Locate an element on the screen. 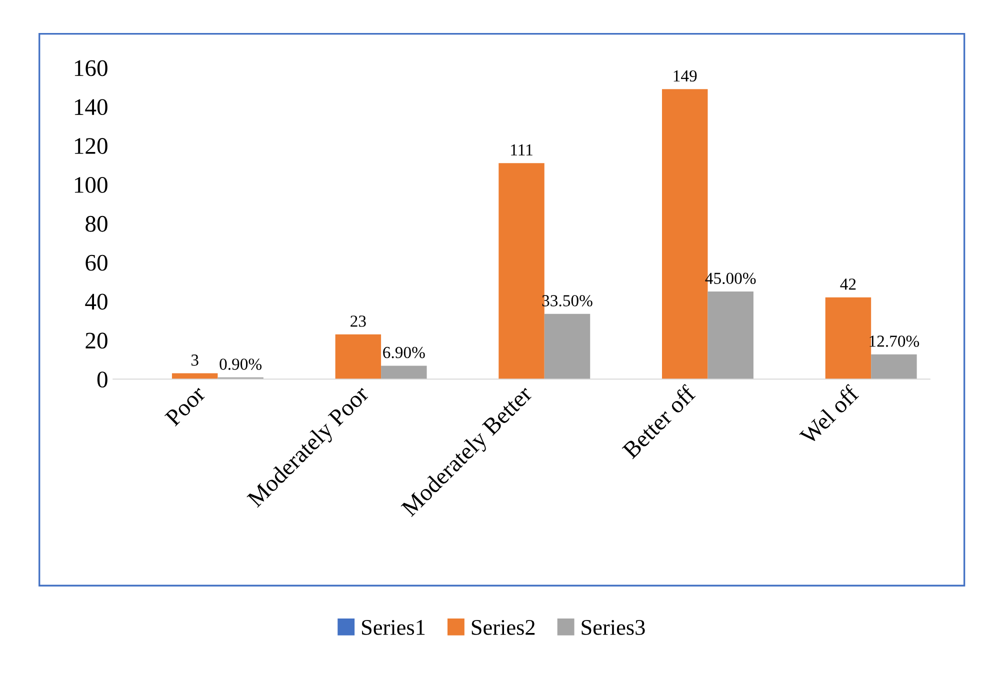  data-label: 23 is located at coordinates (358, 321).